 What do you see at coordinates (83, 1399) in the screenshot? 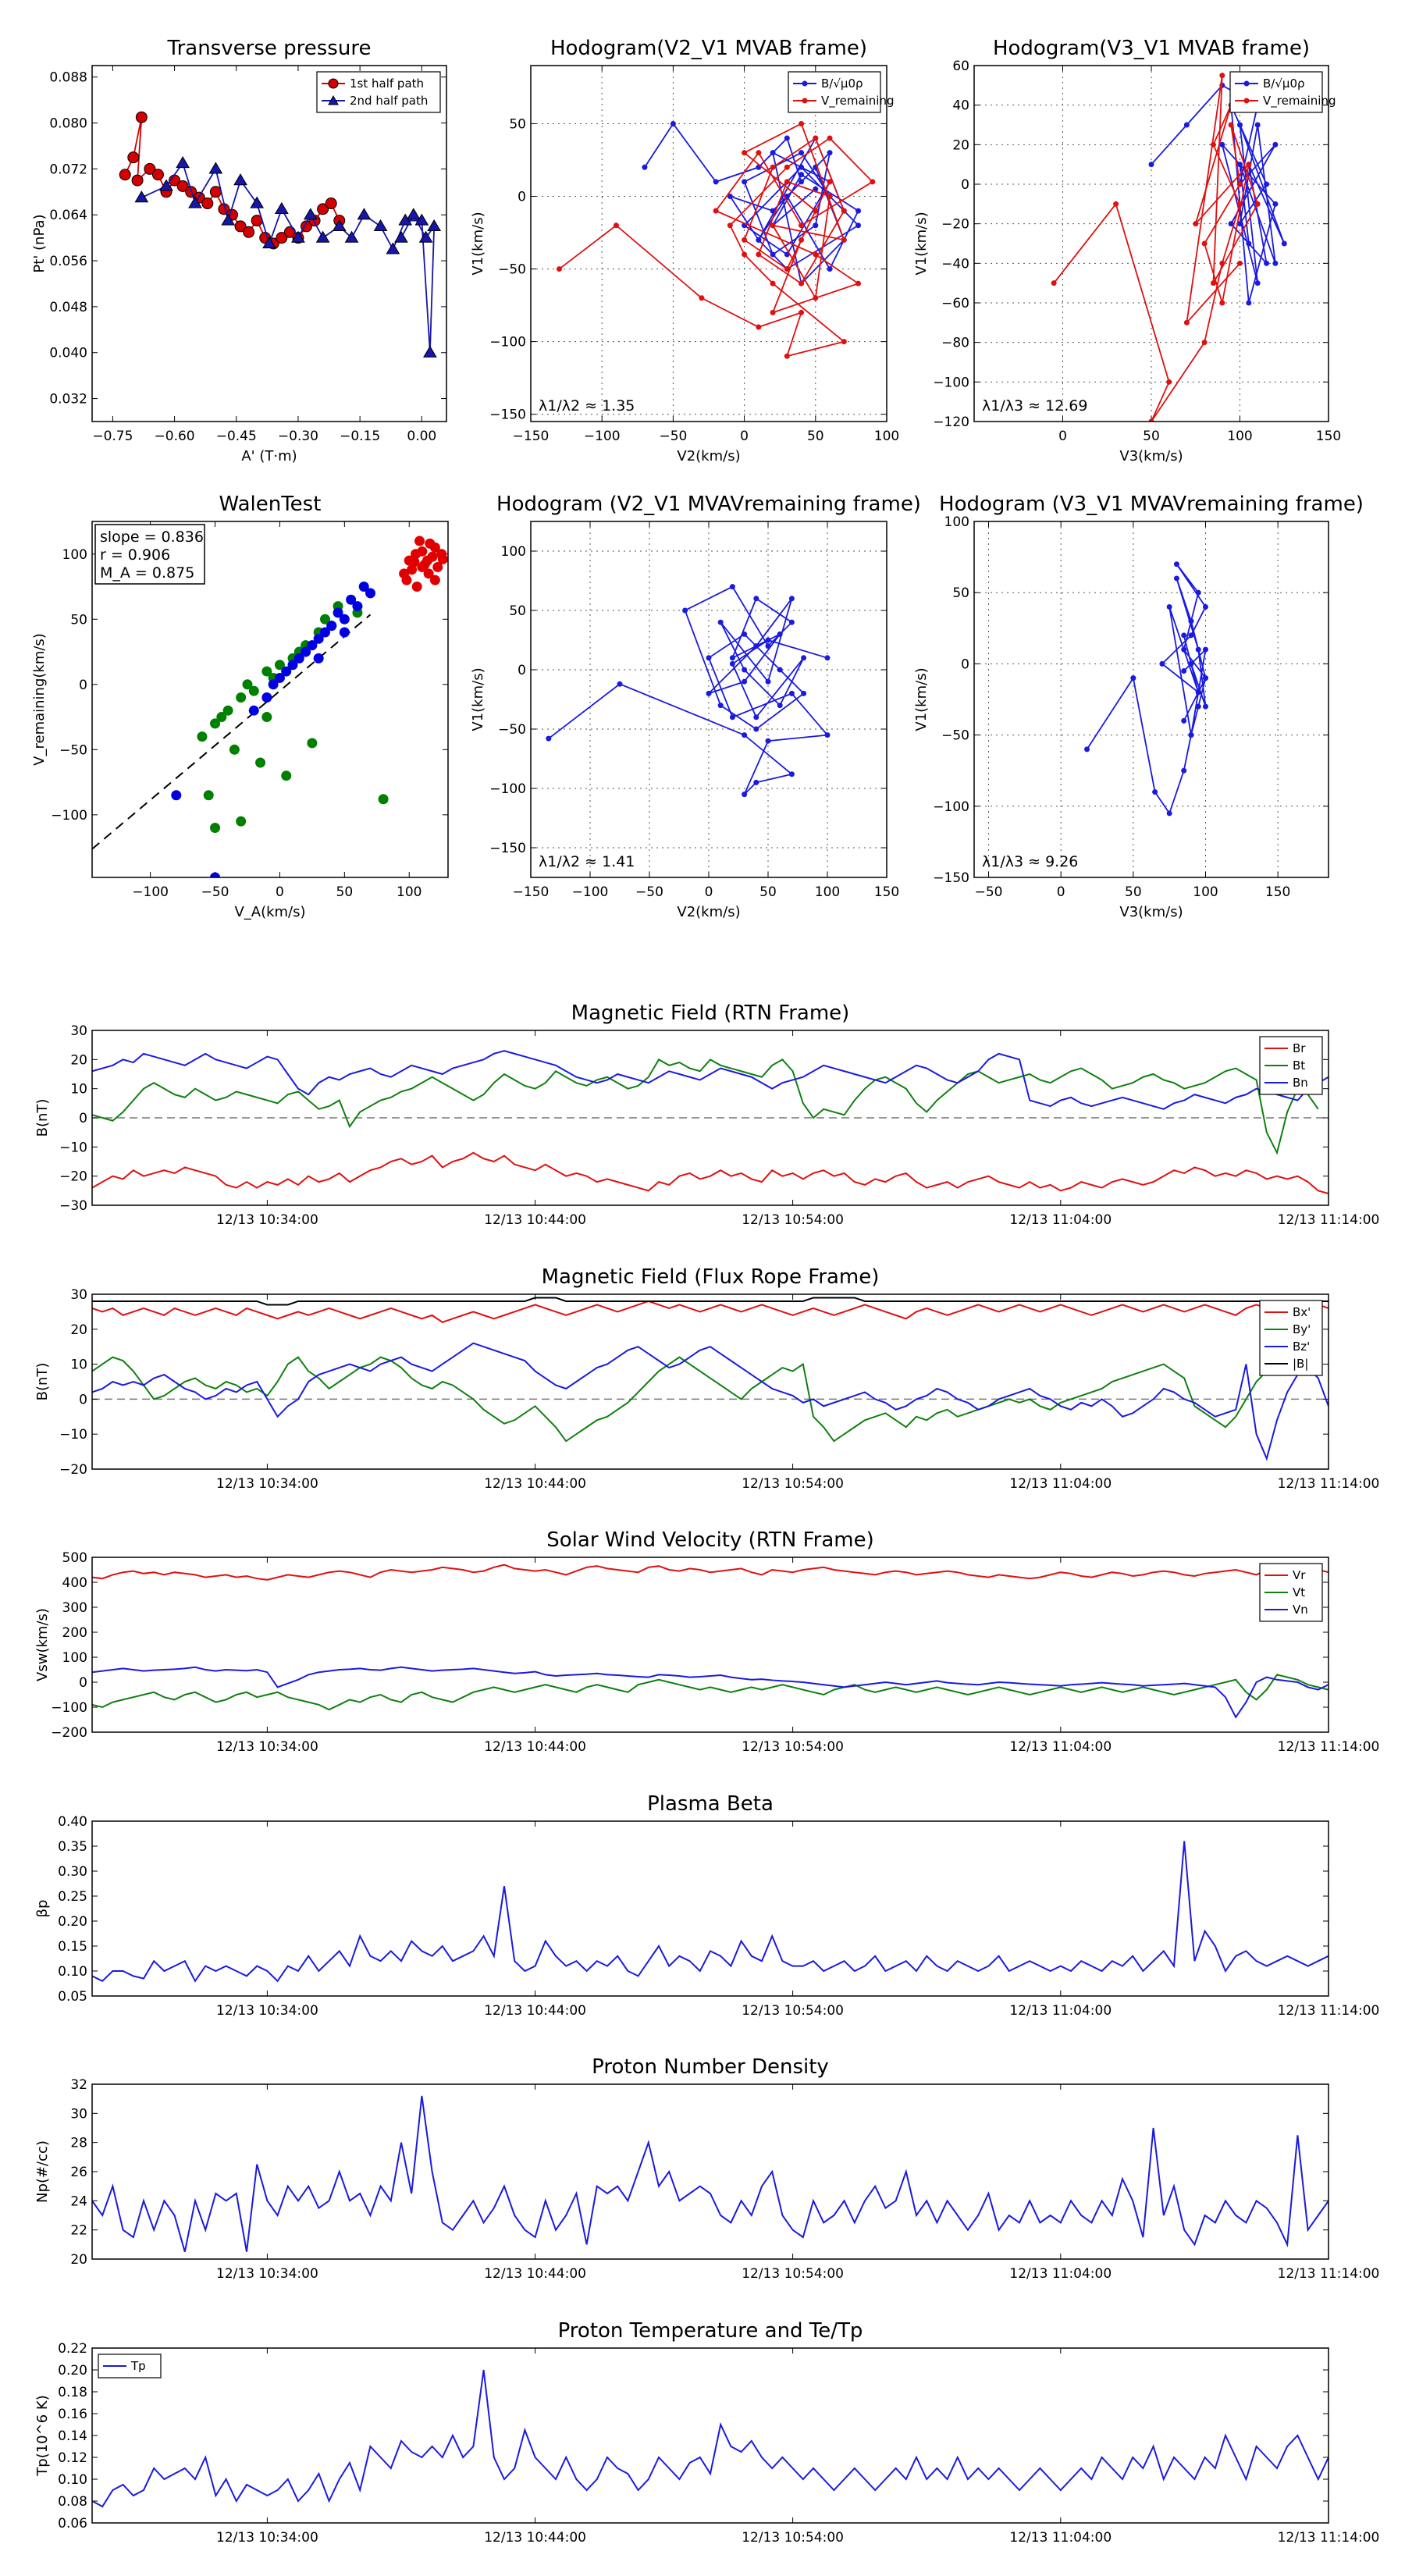
I see `y-tick-label: 0` at bounding box center [83, 1399].